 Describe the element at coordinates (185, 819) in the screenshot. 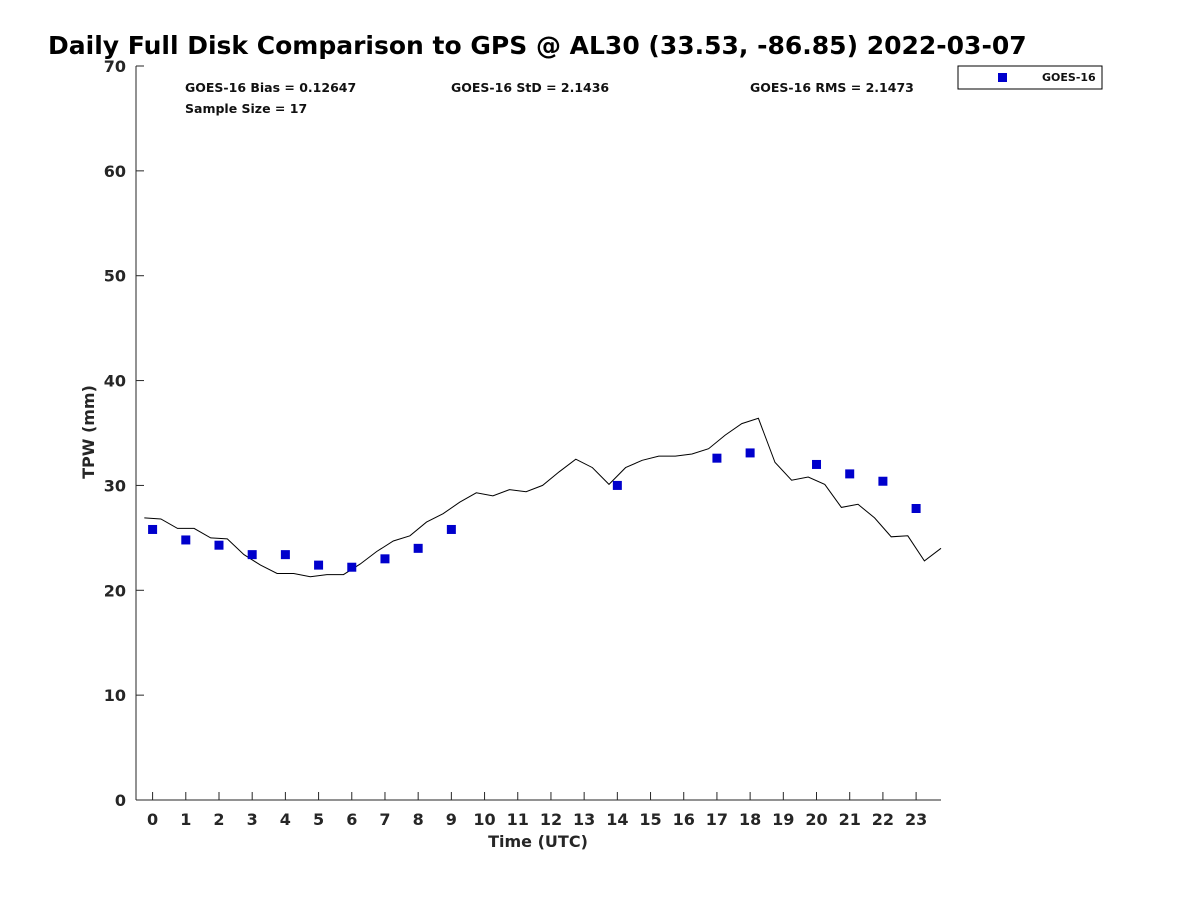

I see `x-tick-label: 1` at that location.